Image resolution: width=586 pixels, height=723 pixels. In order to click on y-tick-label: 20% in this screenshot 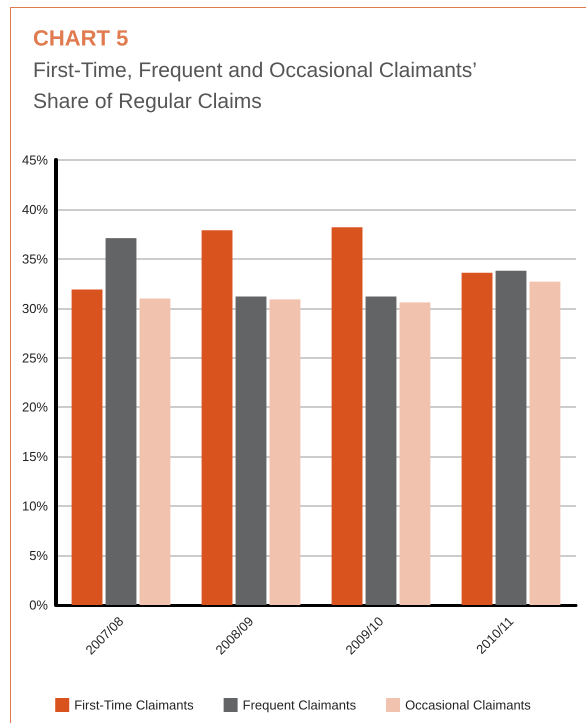, I will do `click(35, 407)`.